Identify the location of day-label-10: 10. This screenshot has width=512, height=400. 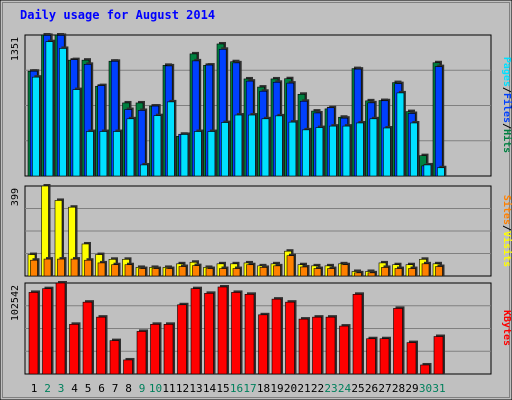
(155, 388).